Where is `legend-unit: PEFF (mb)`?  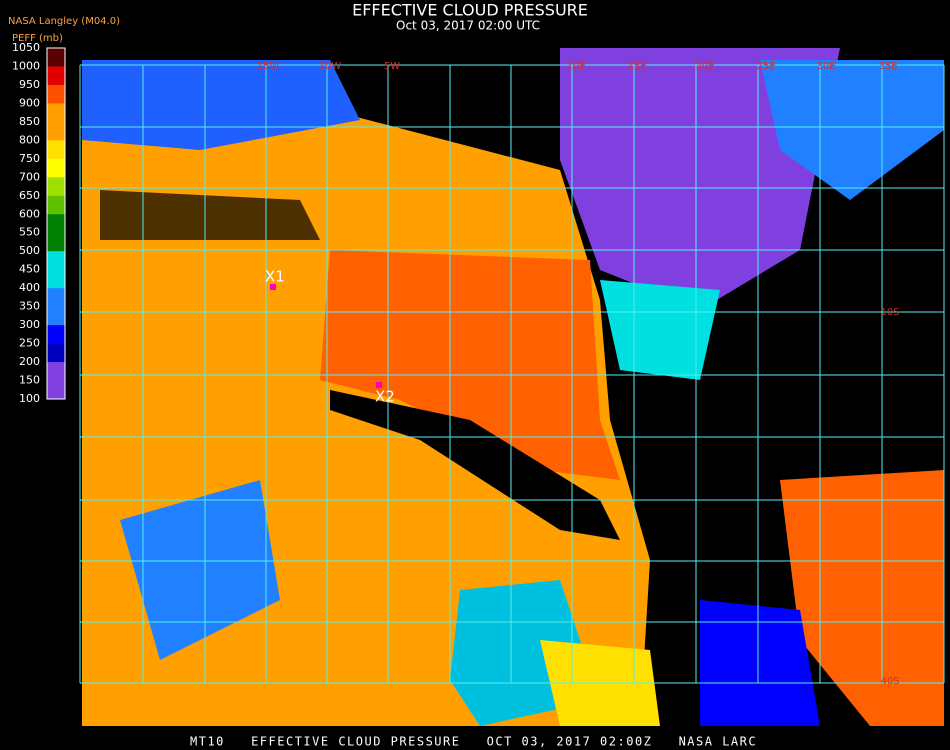 legend-unit: PEFF (mb) is located at coordinates (37, 38).